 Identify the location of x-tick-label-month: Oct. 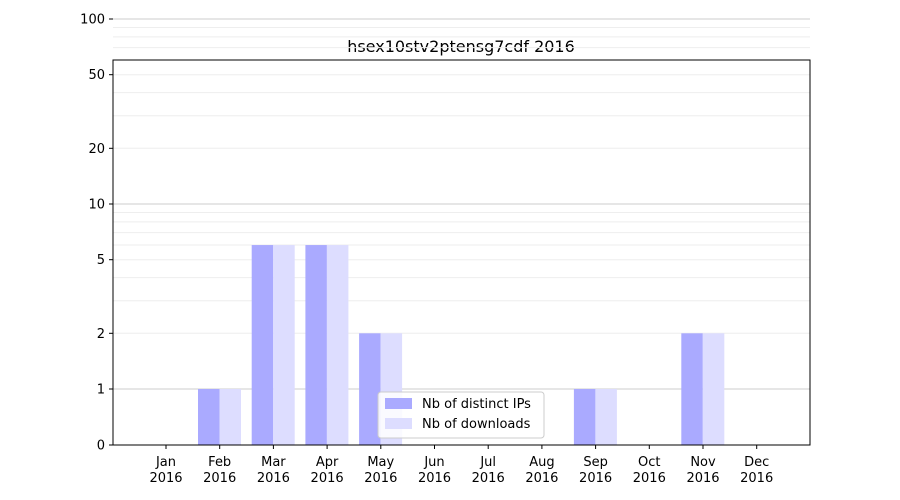
(649, 462).